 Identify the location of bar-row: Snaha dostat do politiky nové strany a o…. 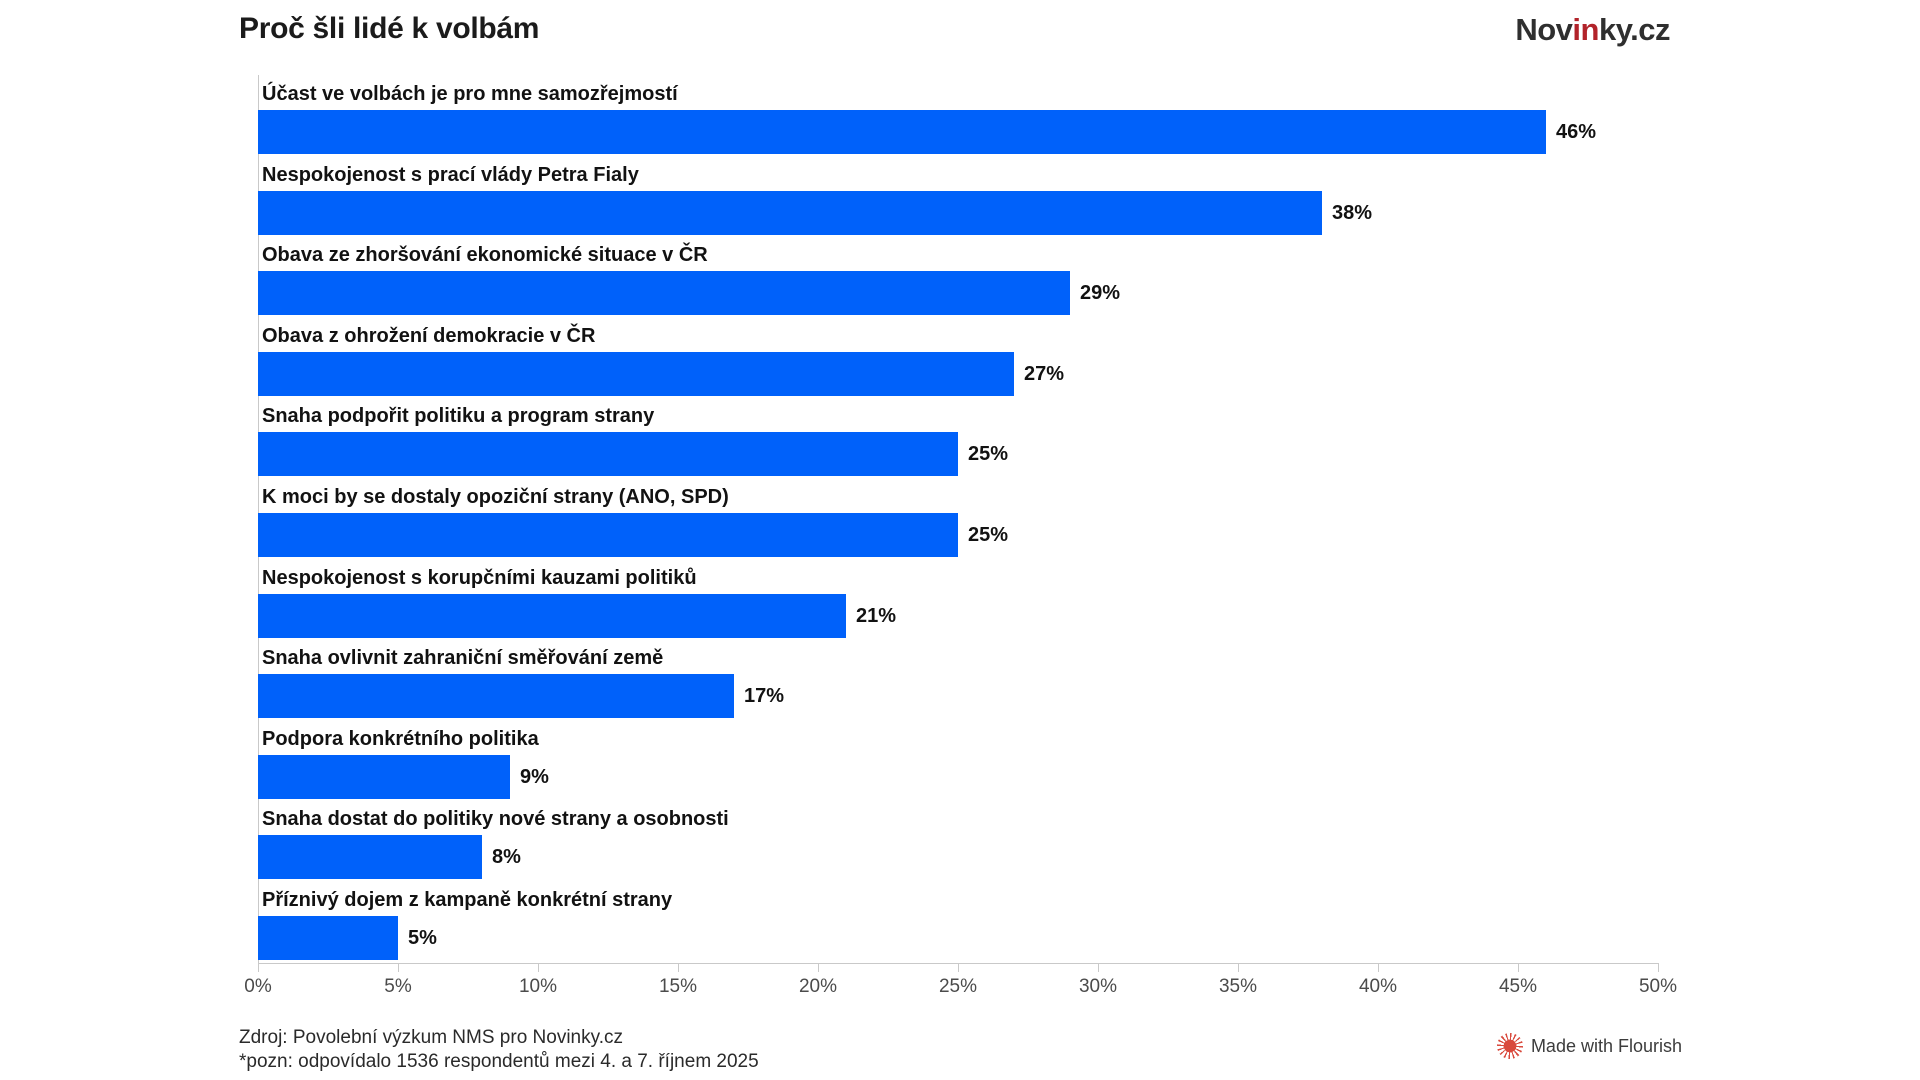
(958, 848).